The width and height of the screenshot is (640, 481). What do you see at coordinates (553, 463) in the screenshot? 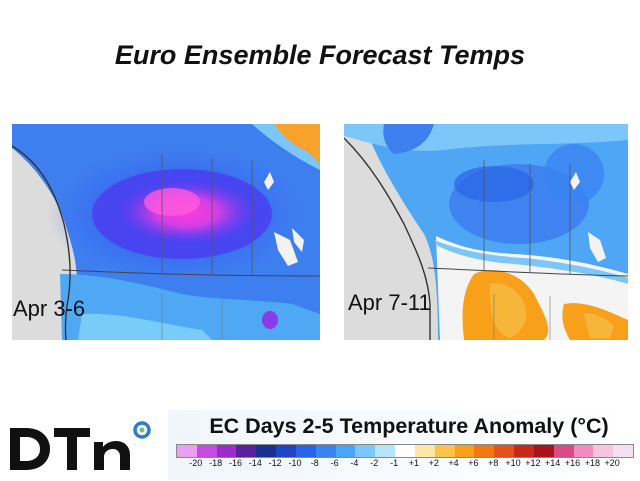
I see `legend-tick-label: +14` at bounding box center [553, 463].